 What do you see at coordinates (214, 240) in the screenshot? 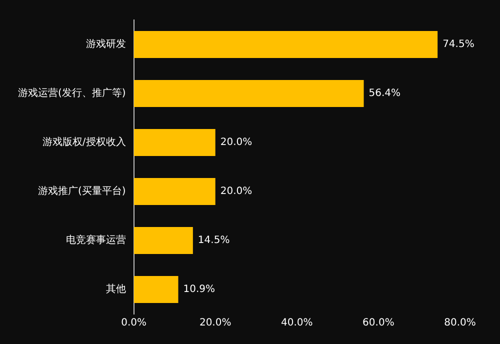
I see `data-label: 14.5%` at bounding box center [214, 240].